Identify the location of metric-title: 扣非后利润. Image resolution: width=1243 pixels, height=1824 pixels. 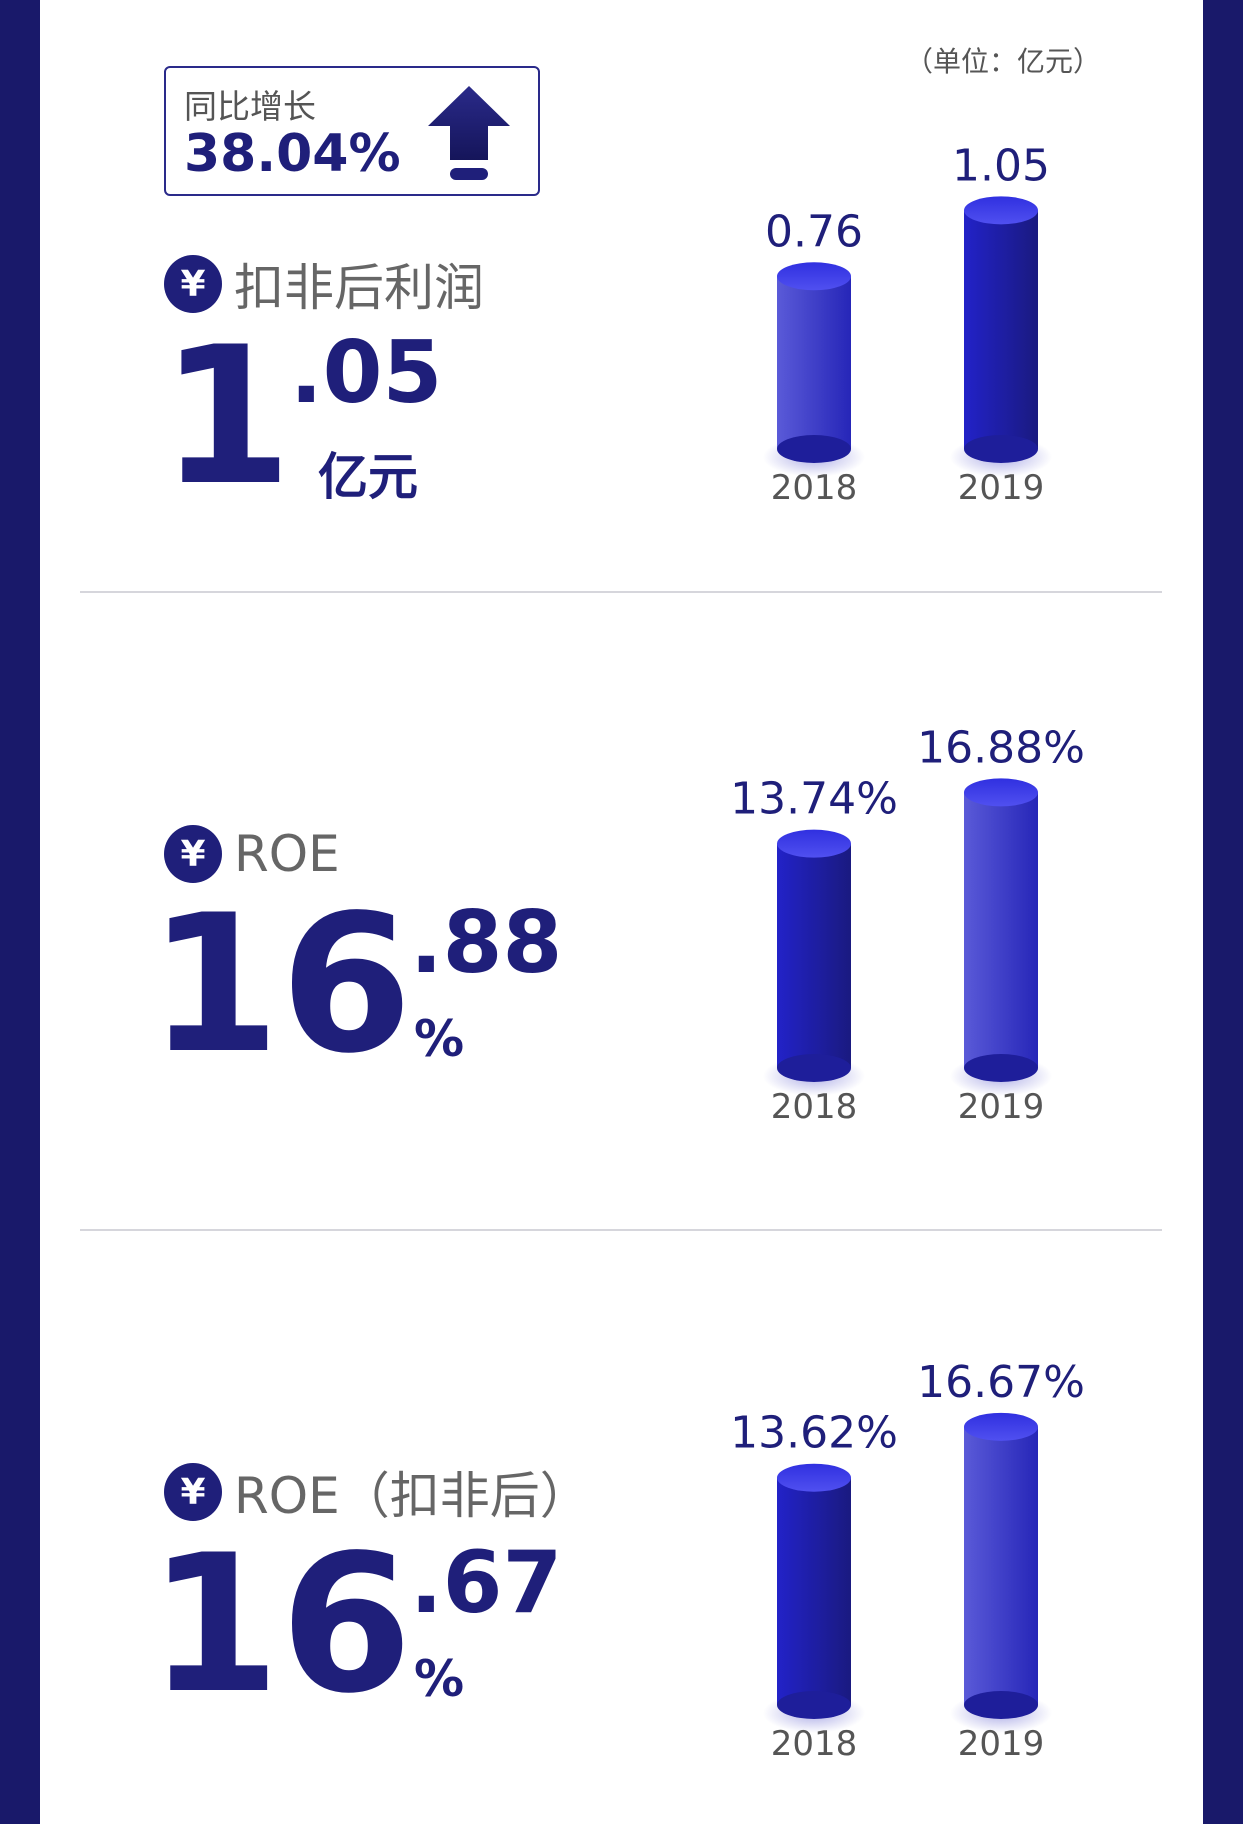
(359, 288).